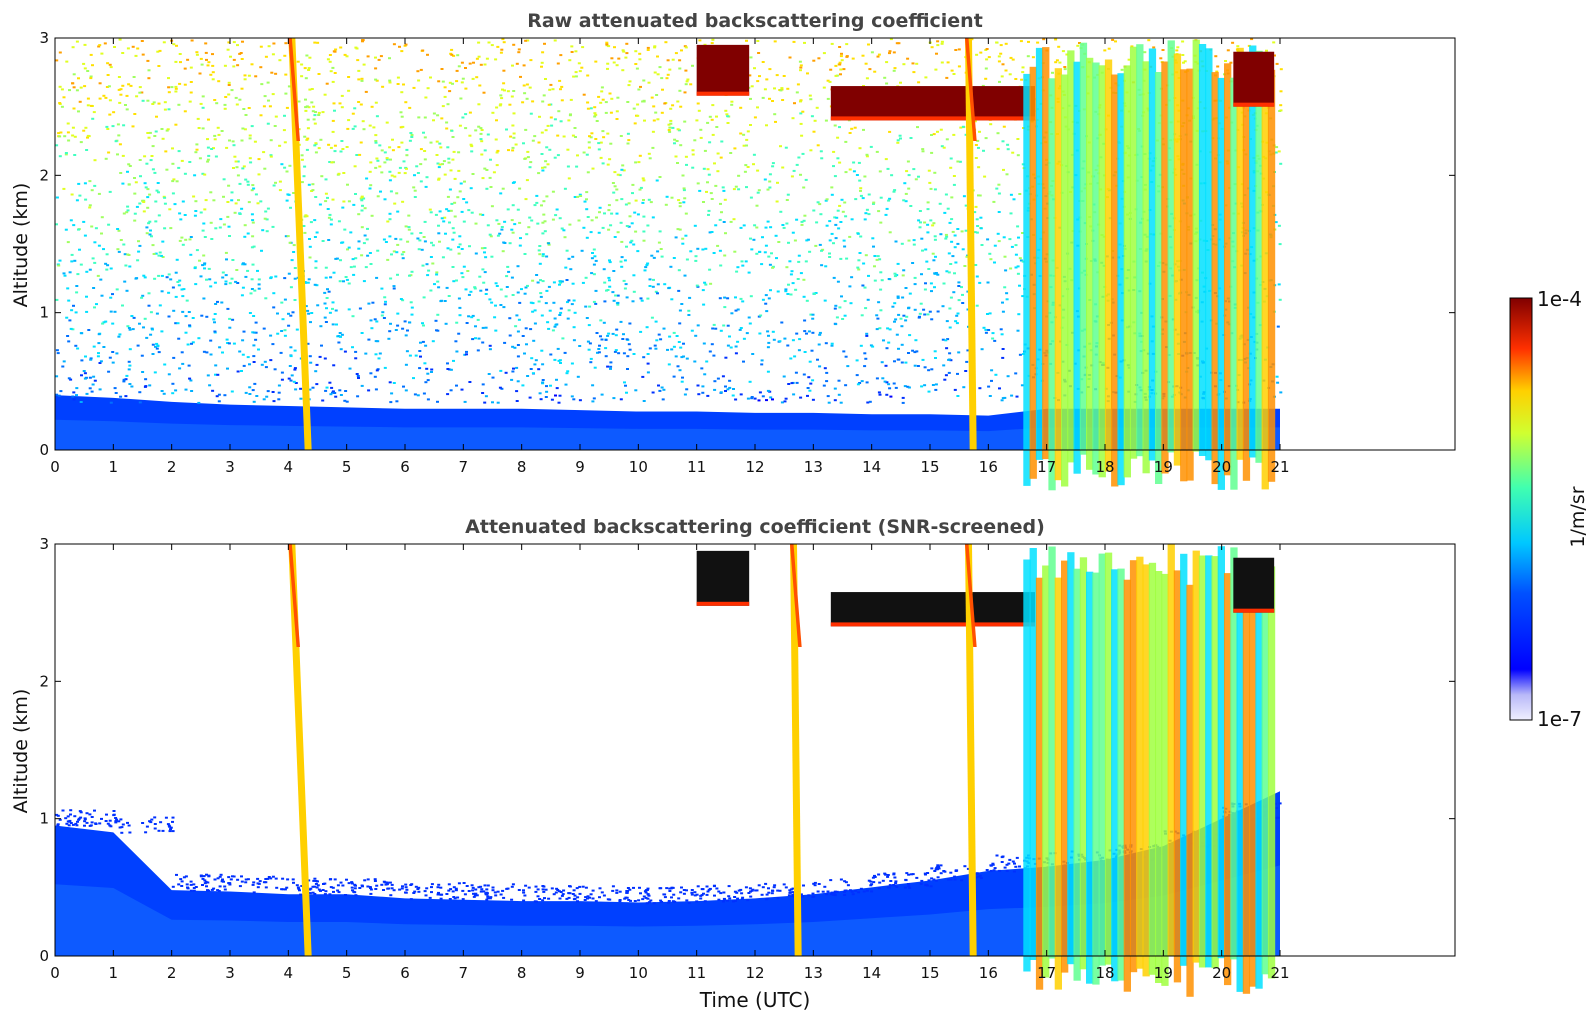 The height and width of the screenshot is (1020, 1595). I want to click on precip-streak, so click(1240, 253).